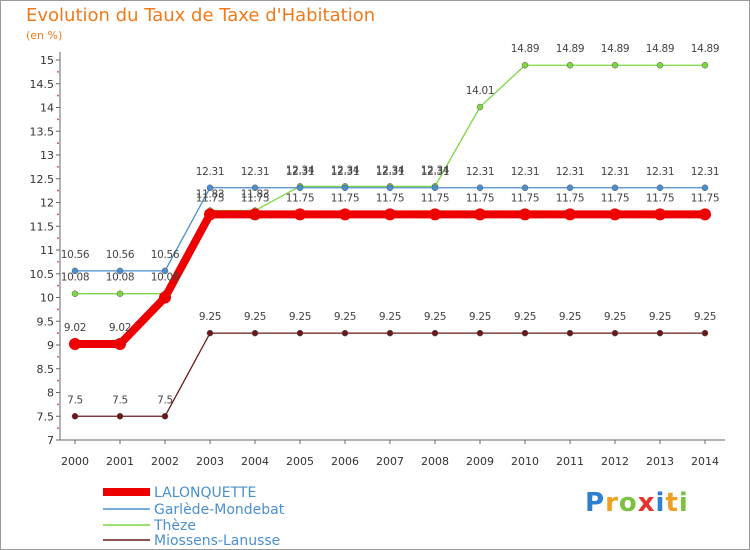  Describe the element at coordinates (628, 503) in the screenshot. I see `logo-letter: o` at that location.